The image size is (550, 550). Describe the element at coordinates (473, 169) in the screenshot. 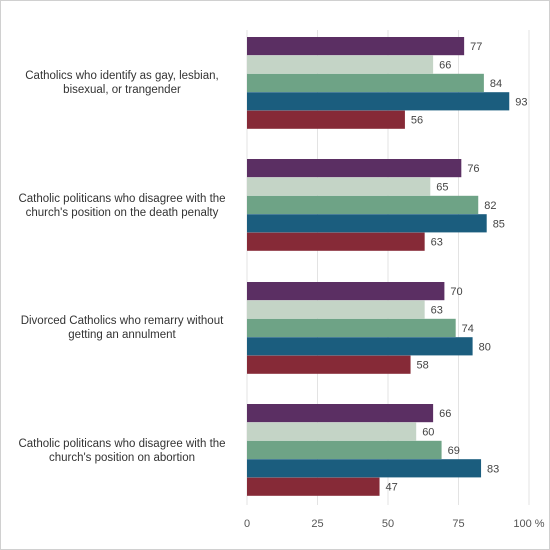

I see `bar-value-label-1-0: 76` at that location.